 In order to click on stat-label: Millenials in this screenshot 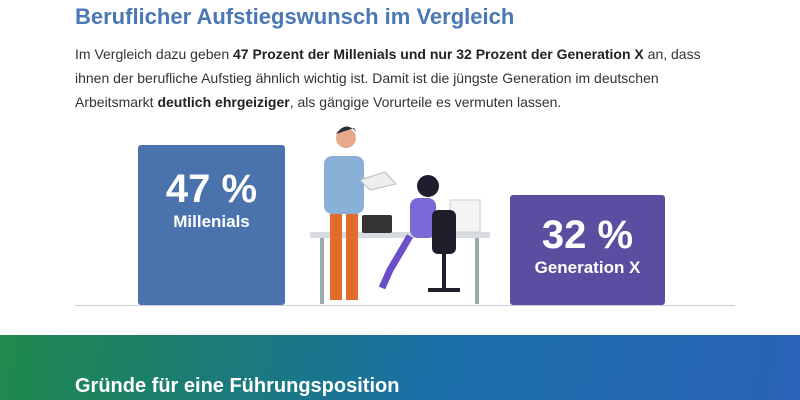, I will do `click(211, 221)`.